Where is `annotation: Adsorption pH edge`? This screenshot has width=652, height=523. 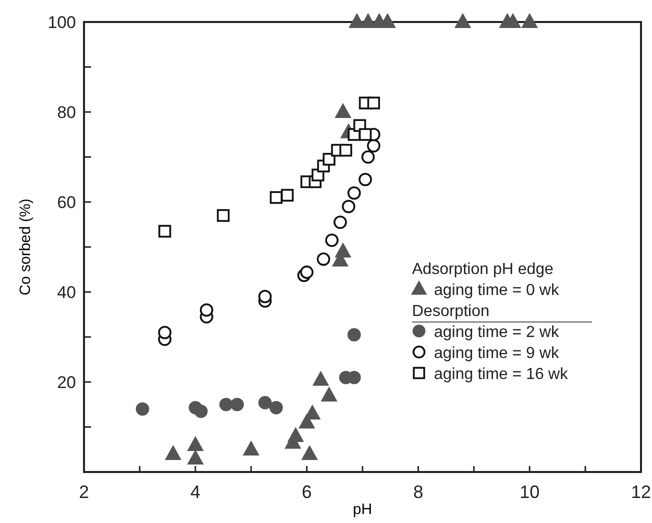
annotation: Adsorption pH edge is located at coordinates (483, 269).